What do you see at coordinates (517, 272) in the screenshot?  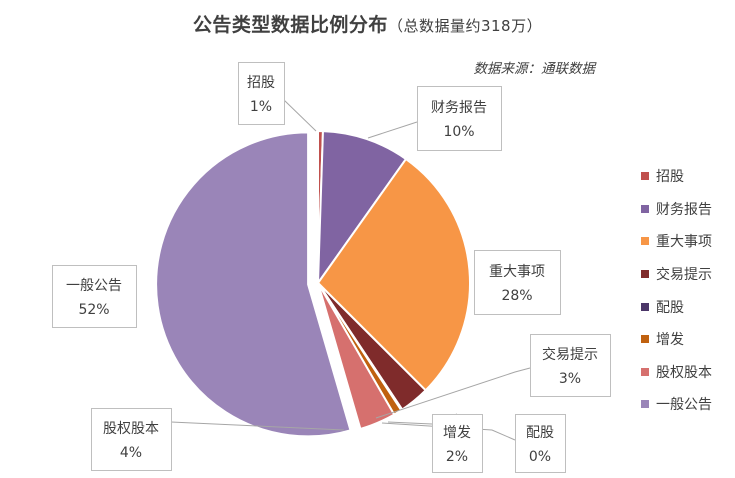 I see `data-label-category: 重大事项` at bounding box center [517, 272].